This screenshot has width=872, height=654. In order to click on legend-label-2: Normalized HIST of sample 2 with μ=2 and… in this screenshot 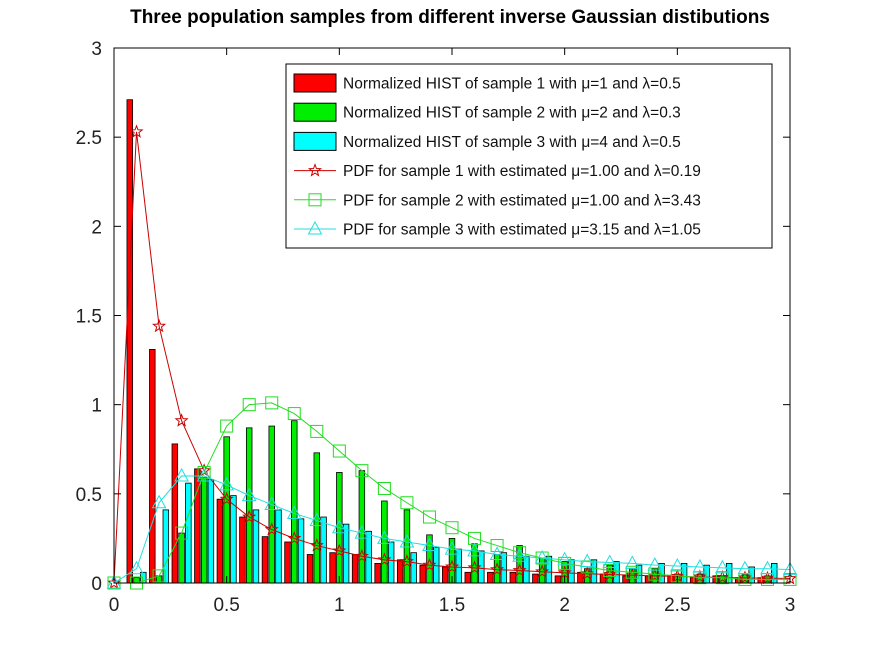, I will do `click(512, 113)`.